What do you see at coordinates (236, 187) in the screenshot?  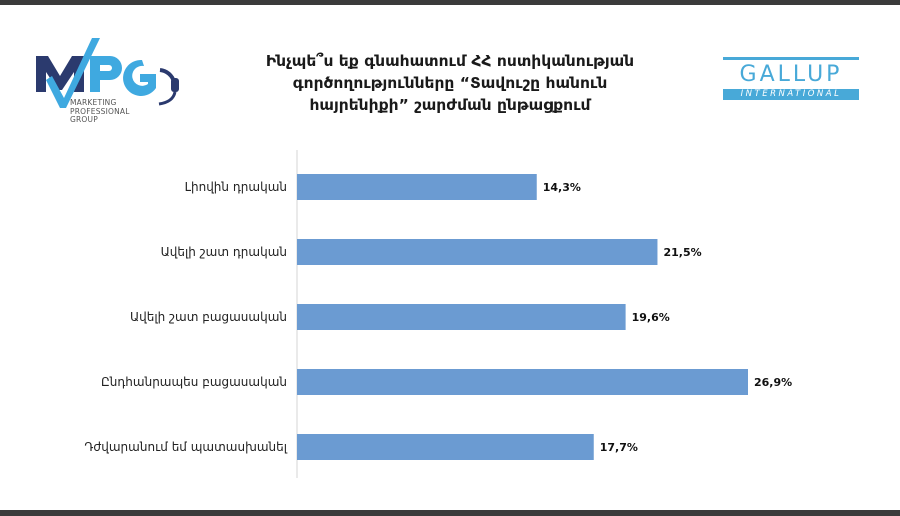 I see `category-label-1: Լիովին դրական` at bounding box center [236, 187].